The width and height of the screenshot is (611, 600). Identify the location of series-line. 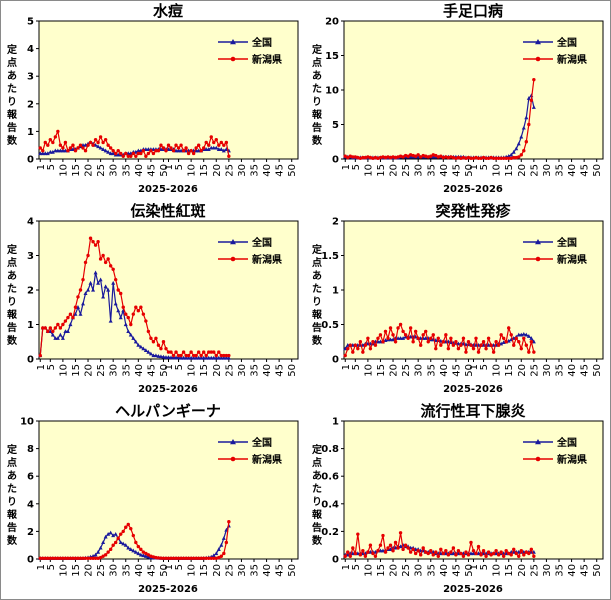
(134, 315).